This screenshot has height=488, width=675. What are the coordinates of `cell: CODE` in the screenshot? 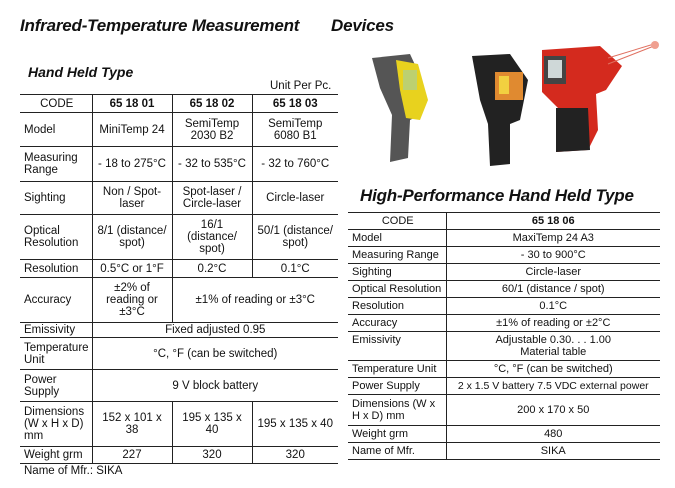 It's located at (397, 221).